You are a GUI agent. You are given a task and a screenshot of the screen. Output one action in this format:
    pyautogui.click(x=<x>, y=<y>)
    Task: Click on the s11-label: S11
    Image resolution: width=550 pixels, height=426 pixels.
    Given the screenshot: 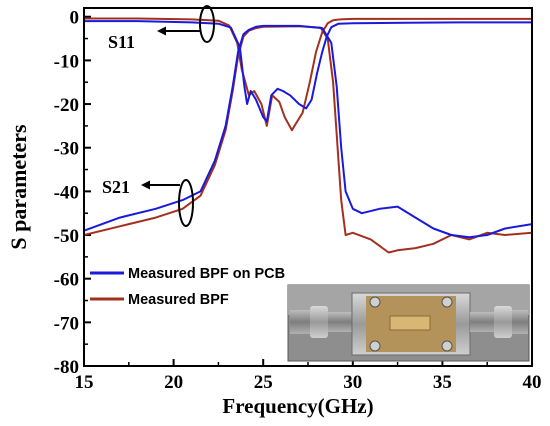 What is the action you would take?
    pyautogui.click(x=121, y=42)
    